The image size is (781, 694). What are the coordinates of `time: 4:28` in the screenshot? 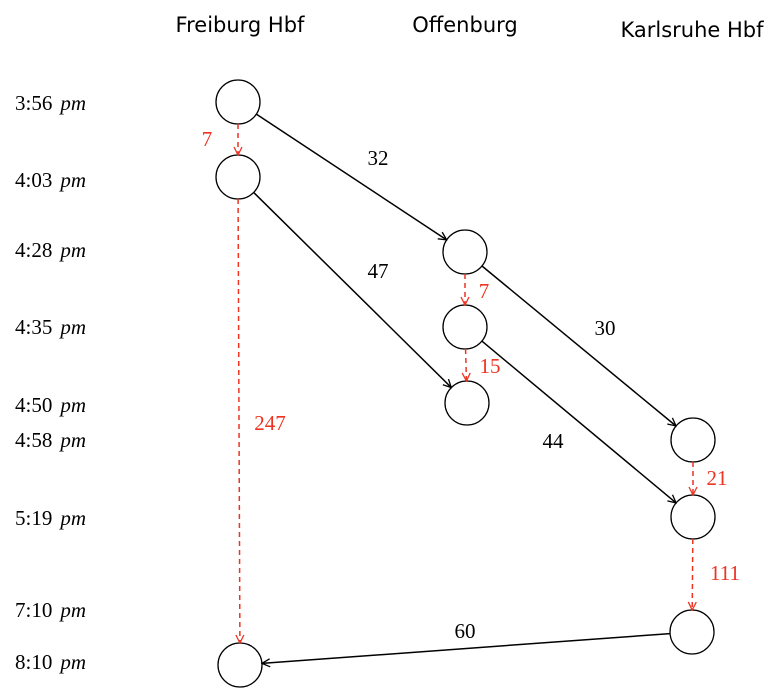 It's located at (33, 250).